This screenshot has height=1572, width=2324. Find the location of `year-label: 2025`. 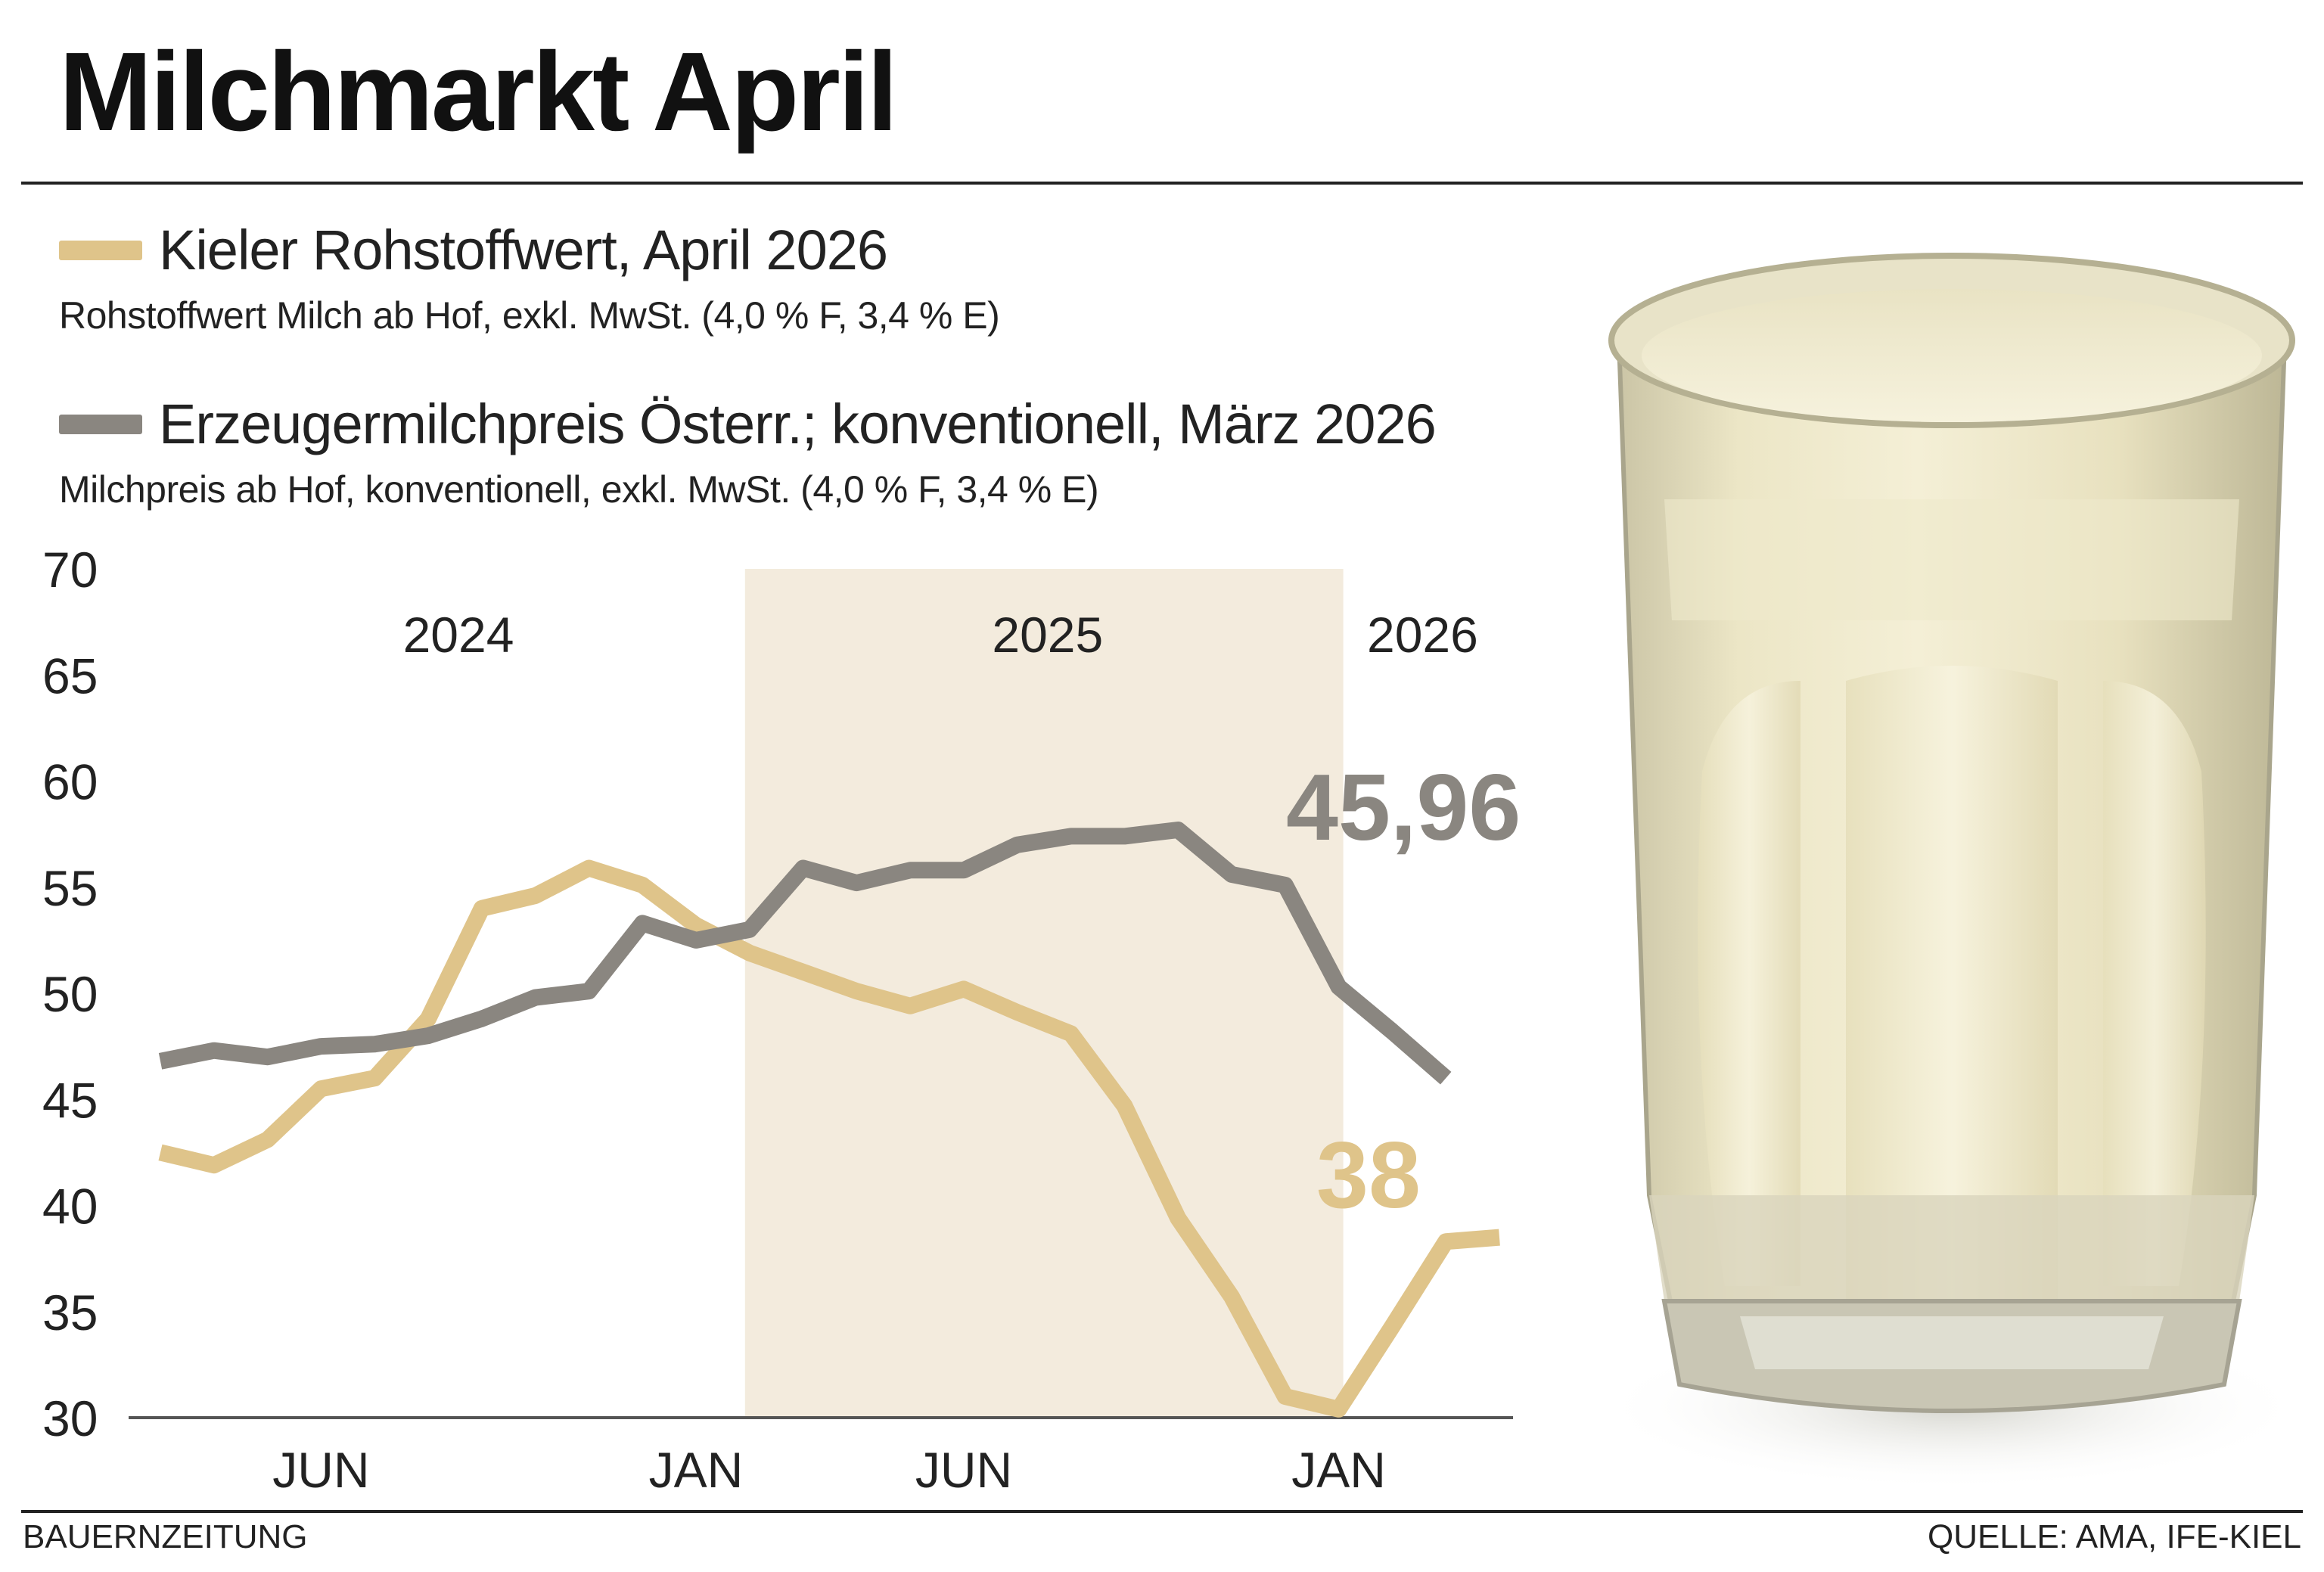

year-label: 2025 is located at coordinates (1047, 635).